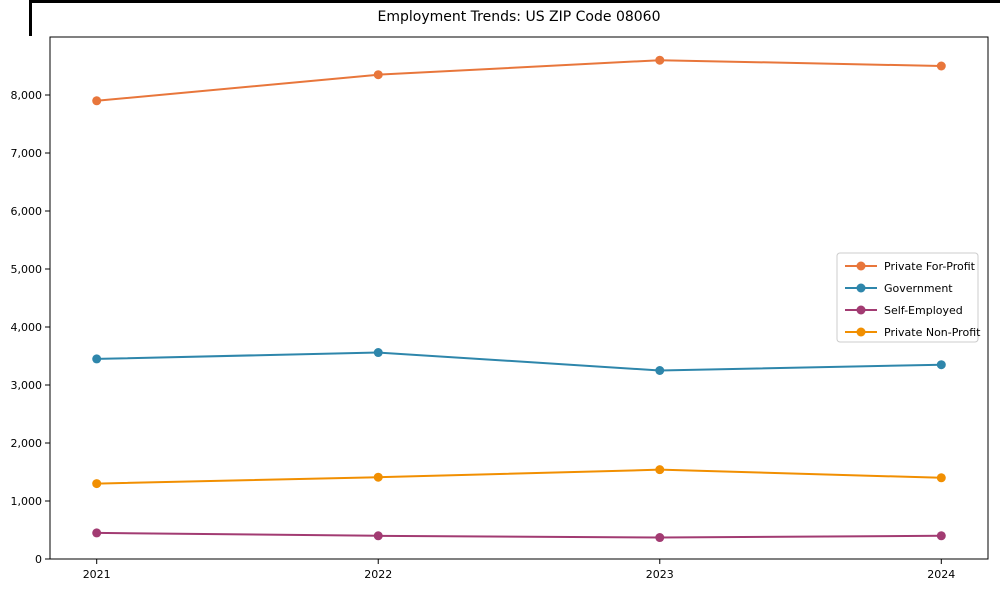  I want to click on legend-marker-private-for-profit, so click(861, 266).